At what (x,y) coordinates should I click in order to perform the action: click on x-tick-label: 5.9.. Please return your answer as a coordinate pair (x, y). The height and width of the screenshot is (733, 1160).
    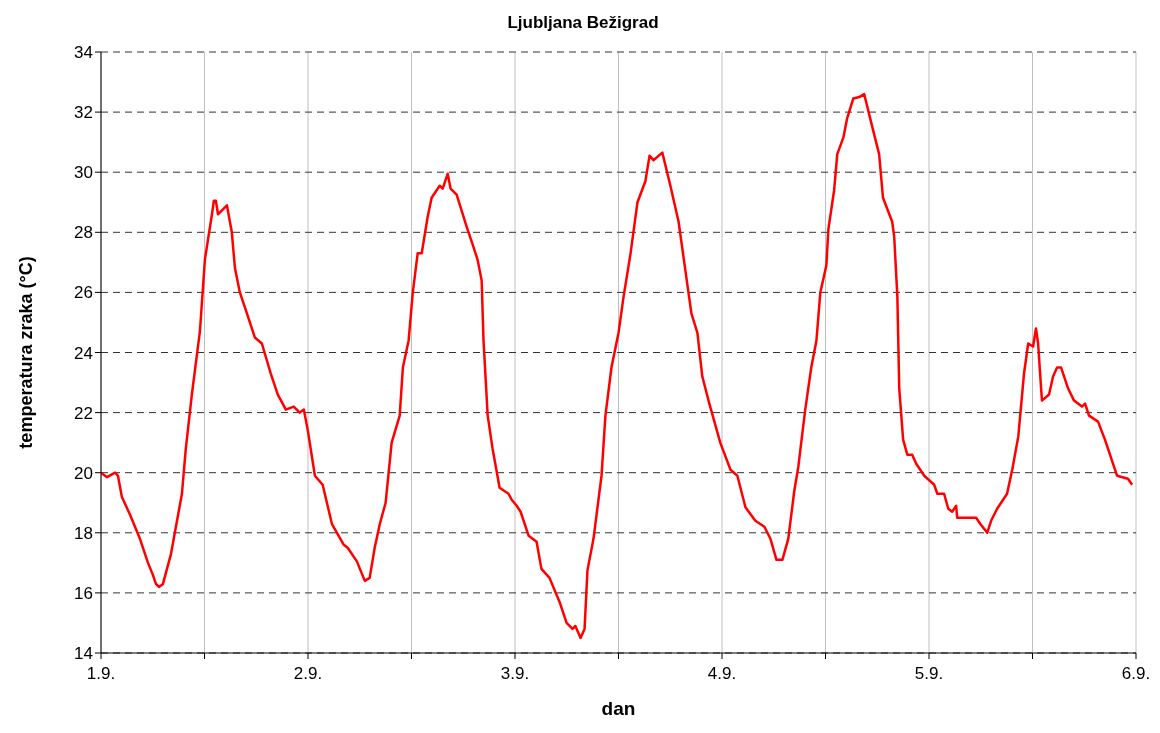
    Looking at the image, I should click on (929, 674).